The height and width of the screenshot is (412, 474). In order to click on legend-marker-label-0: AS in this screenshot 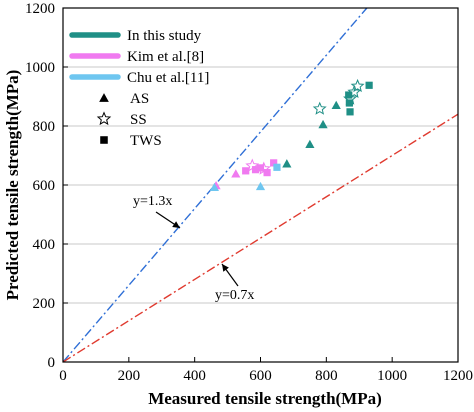, I will do `click(139, 99)`.